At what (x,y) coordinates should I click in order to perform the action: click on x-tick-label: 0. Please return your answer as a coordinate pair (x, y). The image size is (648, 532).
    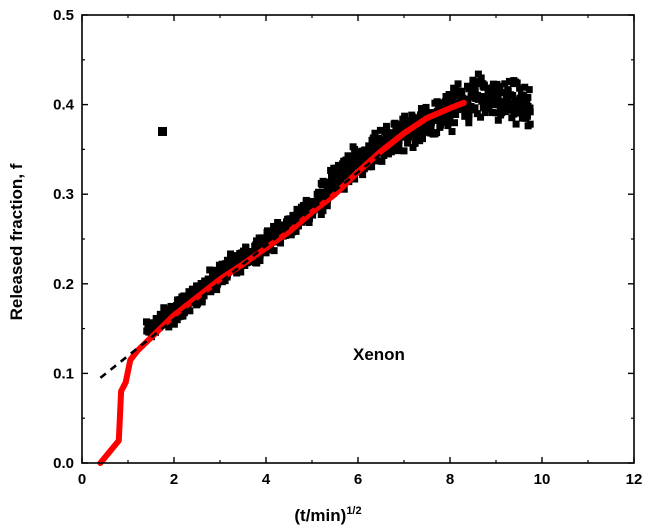
    Looking at the image, I should click on (82, 479).